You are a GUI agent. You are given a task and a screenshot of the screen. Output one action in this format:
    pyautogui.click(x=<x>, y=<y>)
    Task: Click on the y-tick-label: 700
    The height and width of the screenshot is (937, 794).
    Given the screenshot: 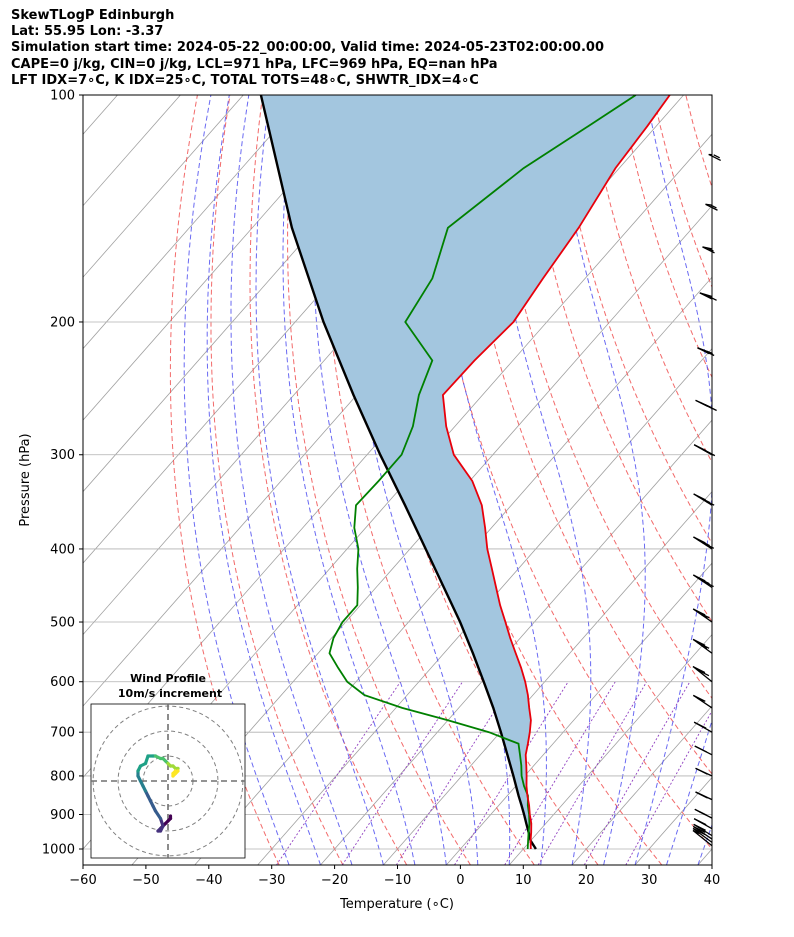 What is the action you would take?
    pyautogui.click(x=62, y=733)
    